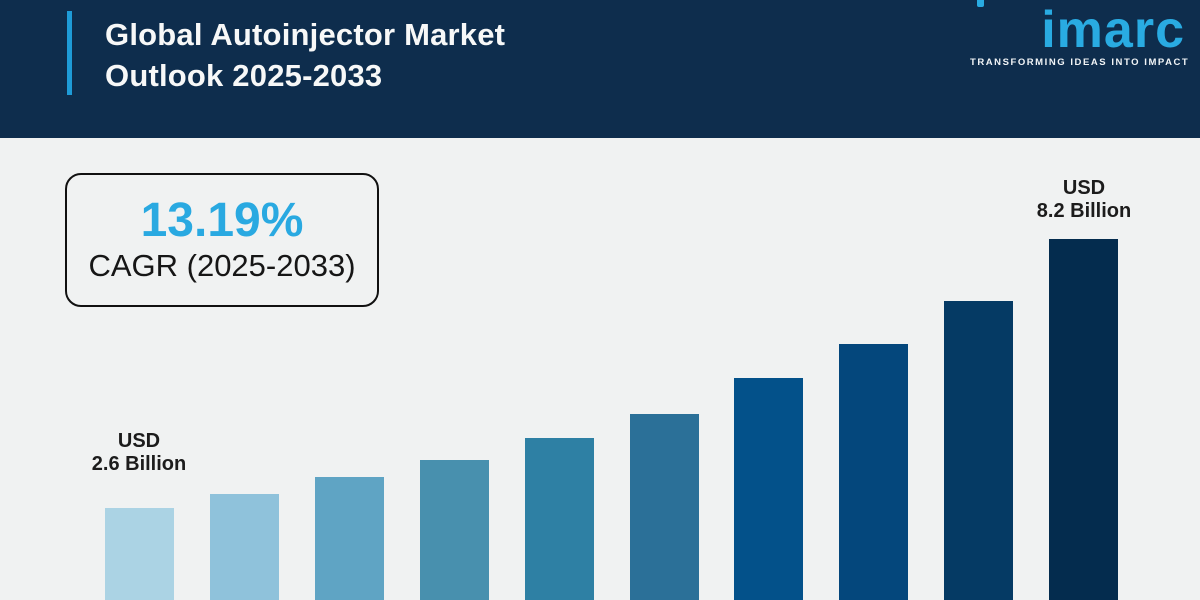 The width and height of the screenshot is (1200, 600). Describe the element at coordinates (222, 265) in the screenshot. I see `cagr-label: CAGR (2025-2033)` at that location.